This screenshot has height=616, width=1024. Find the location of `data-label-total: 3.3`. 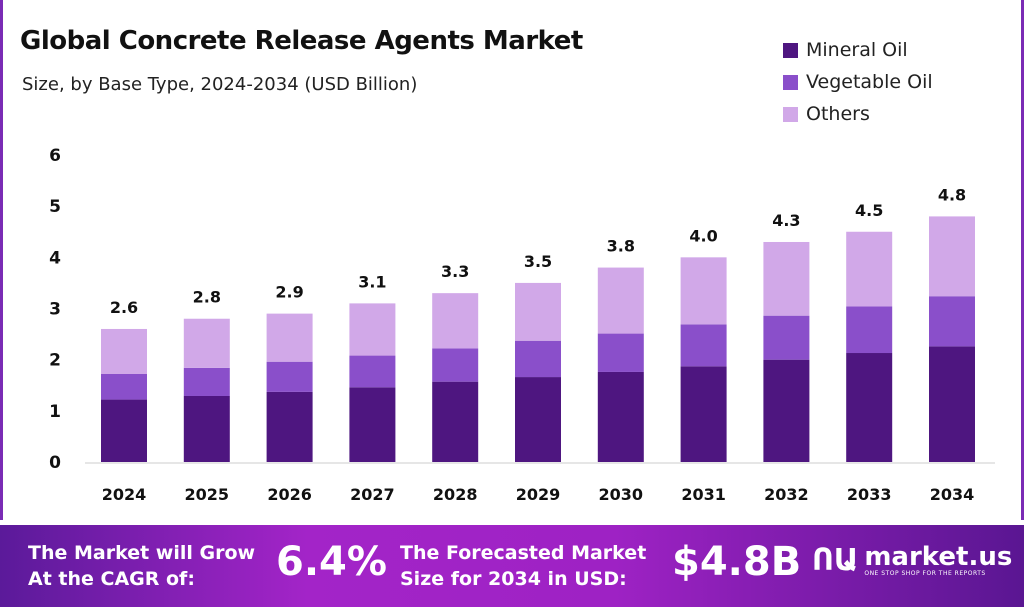

data-label-total: 3.3 is located at coordinates (455, 271).